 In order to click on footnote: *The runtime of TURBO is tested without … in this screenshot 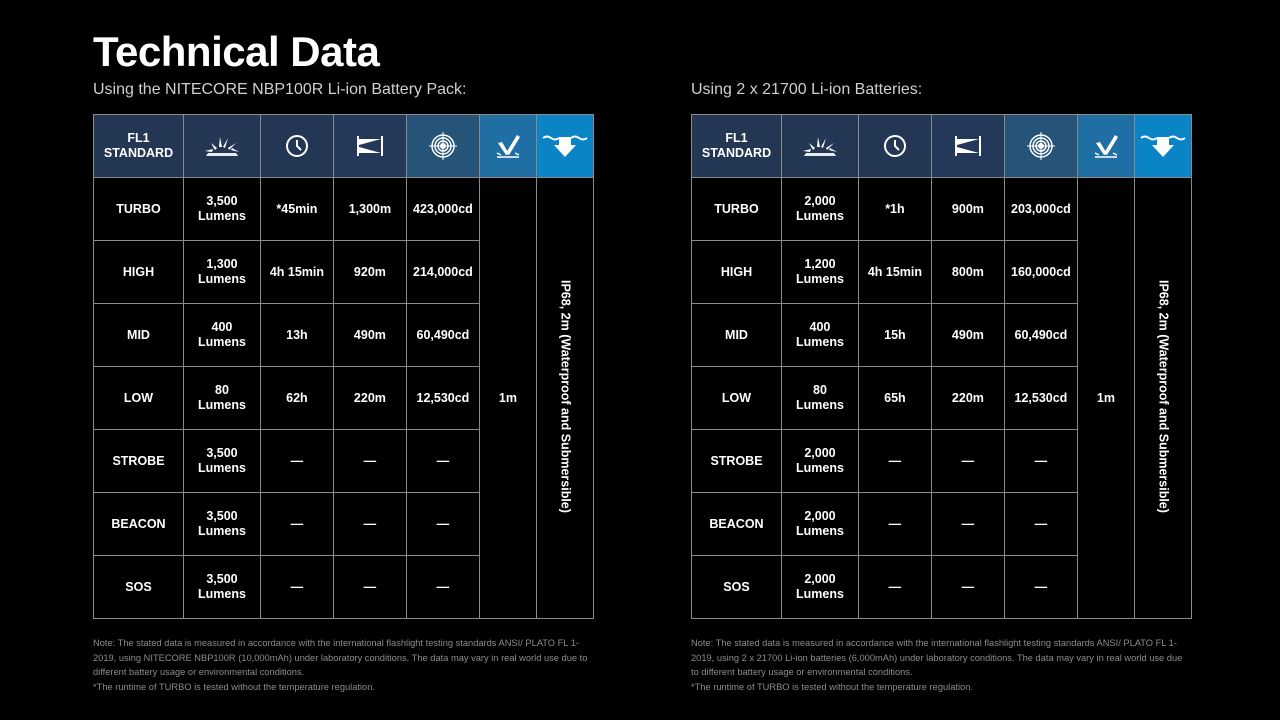, I will do `click(832, 686)`.